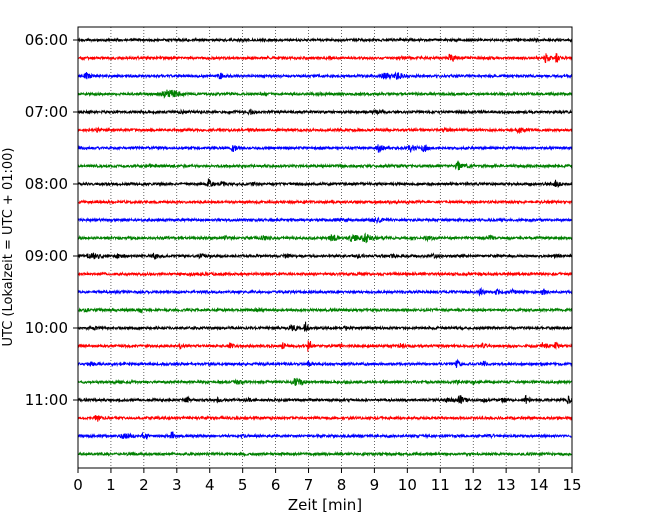 The width and height of the screenshot is (650, 520). What do you see at coordinates (111, 485) in the screenshot?
I see `x-tick-label: 1` at bounding box center [111, 485].